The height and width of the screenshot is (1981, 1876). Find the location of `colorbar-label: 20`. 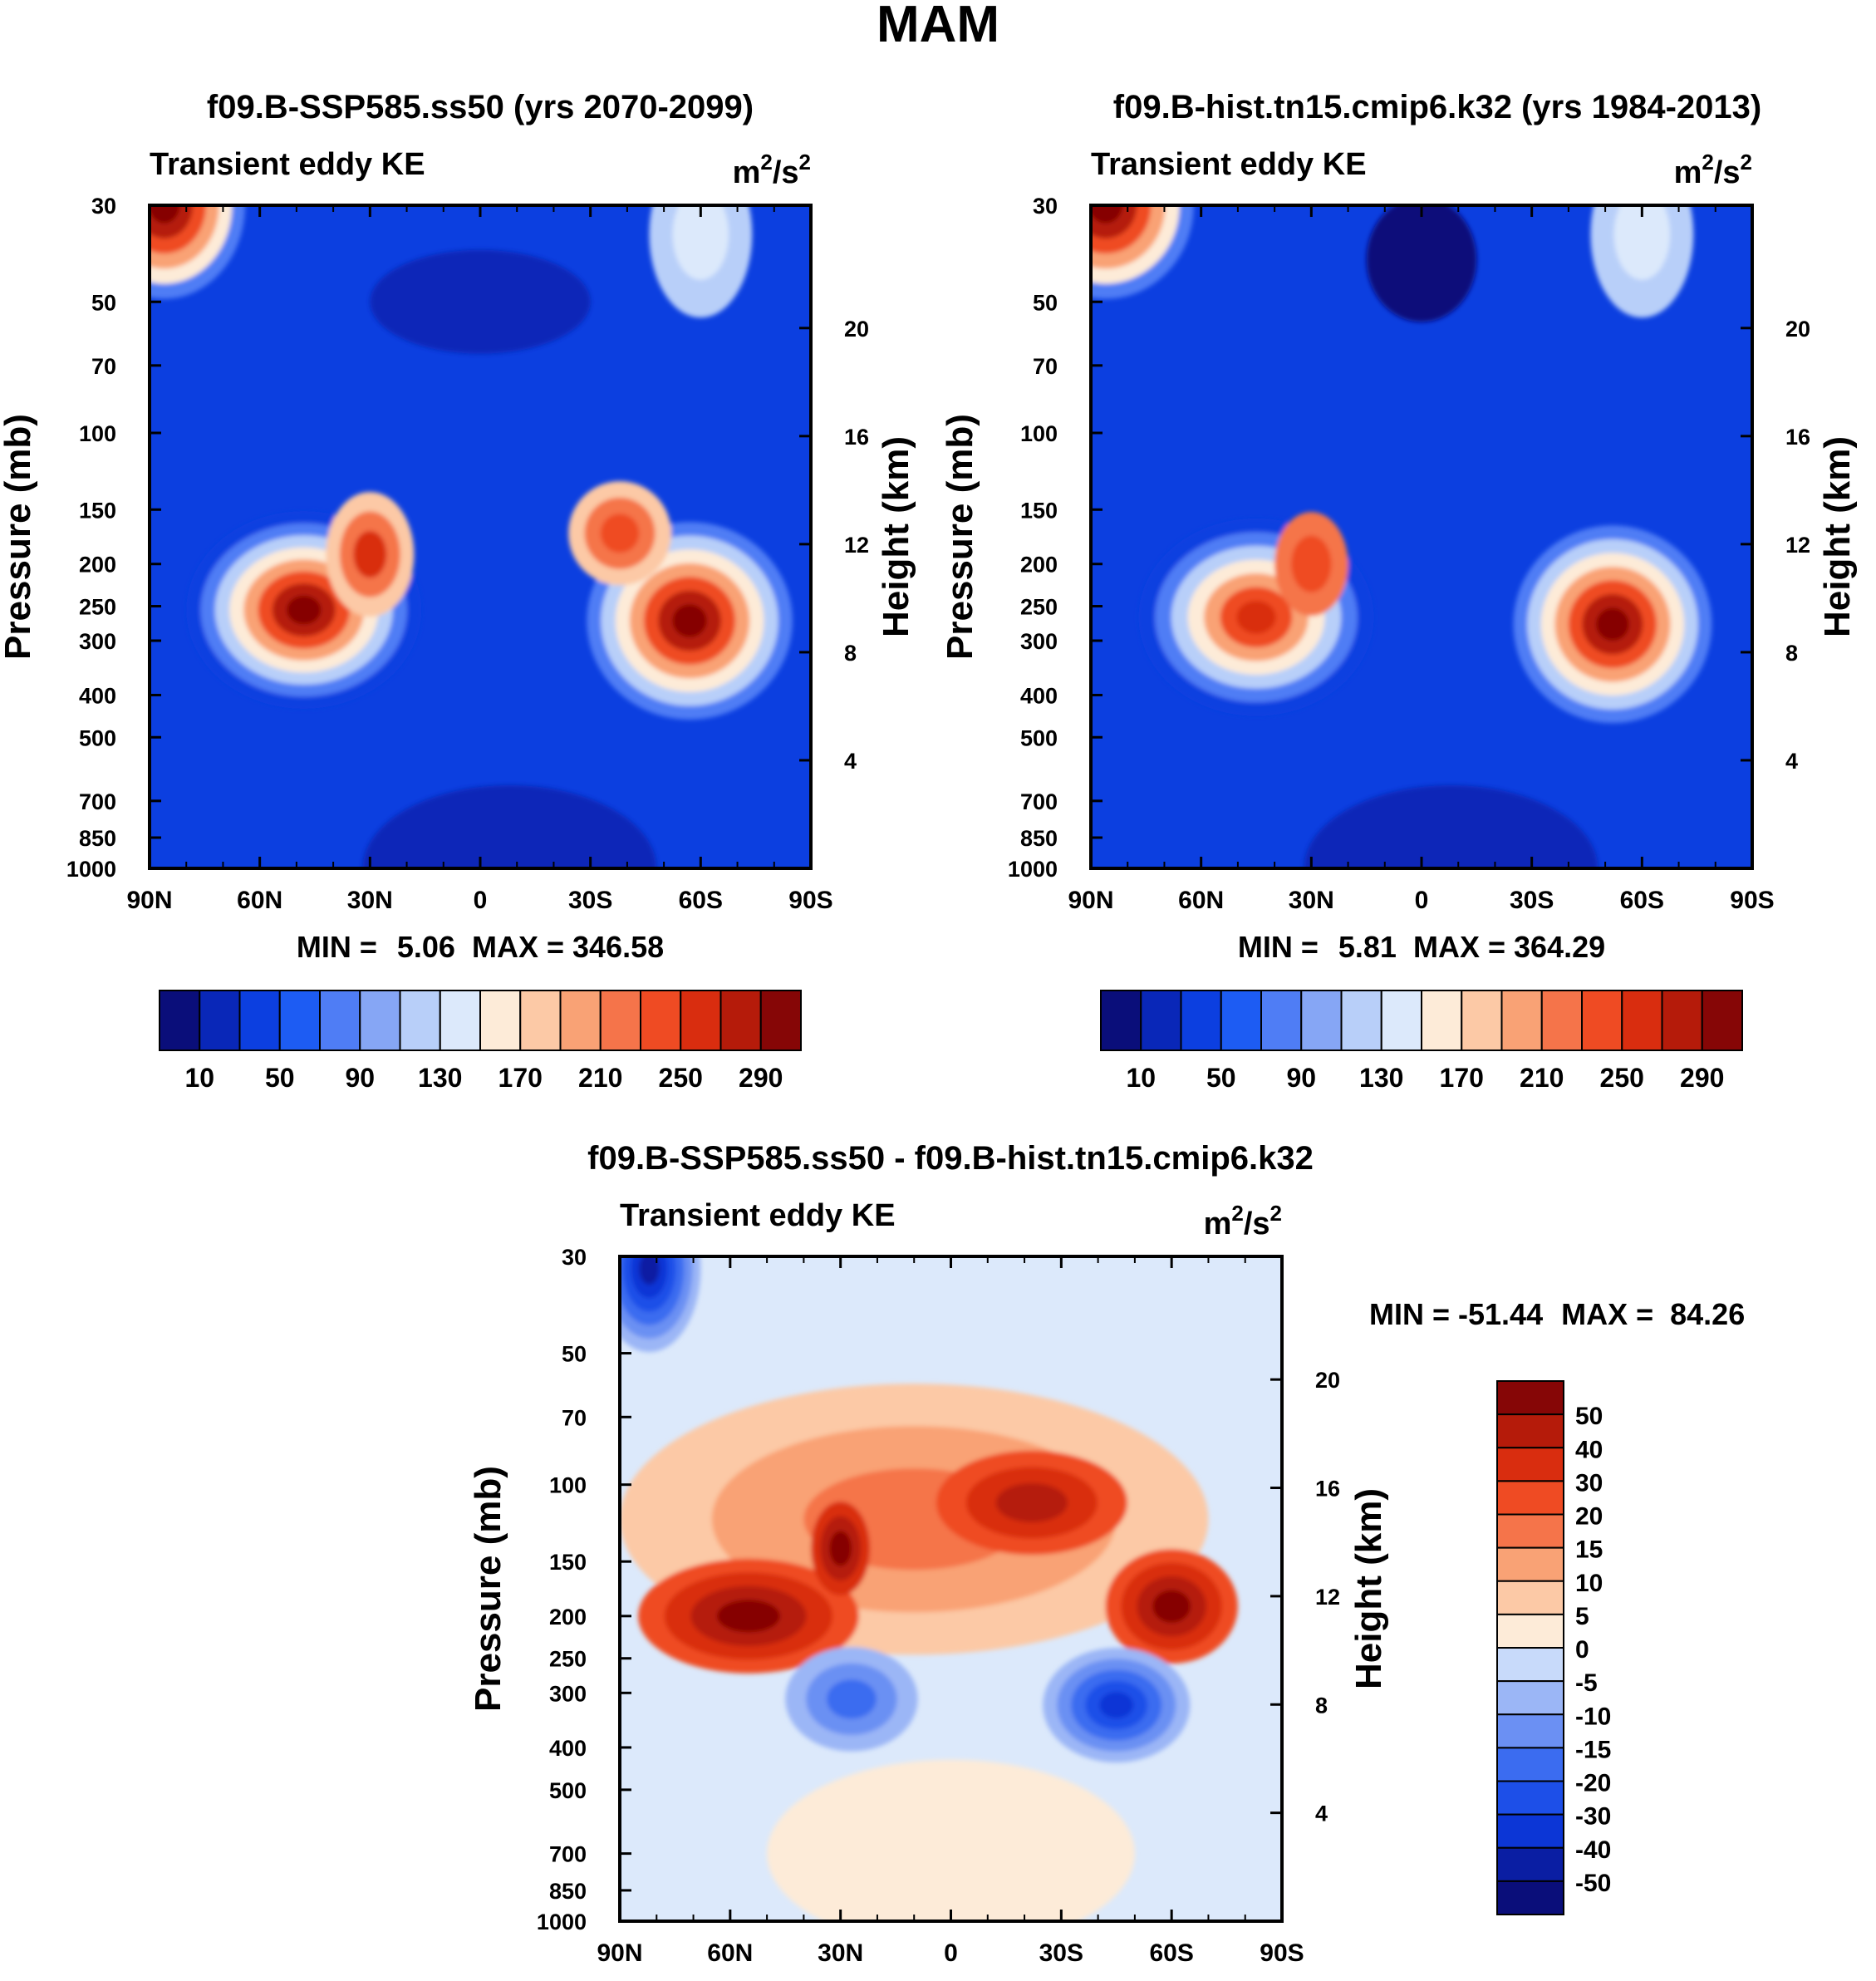

colorbar-label: 20 is located at coordinates (1589, 1517).